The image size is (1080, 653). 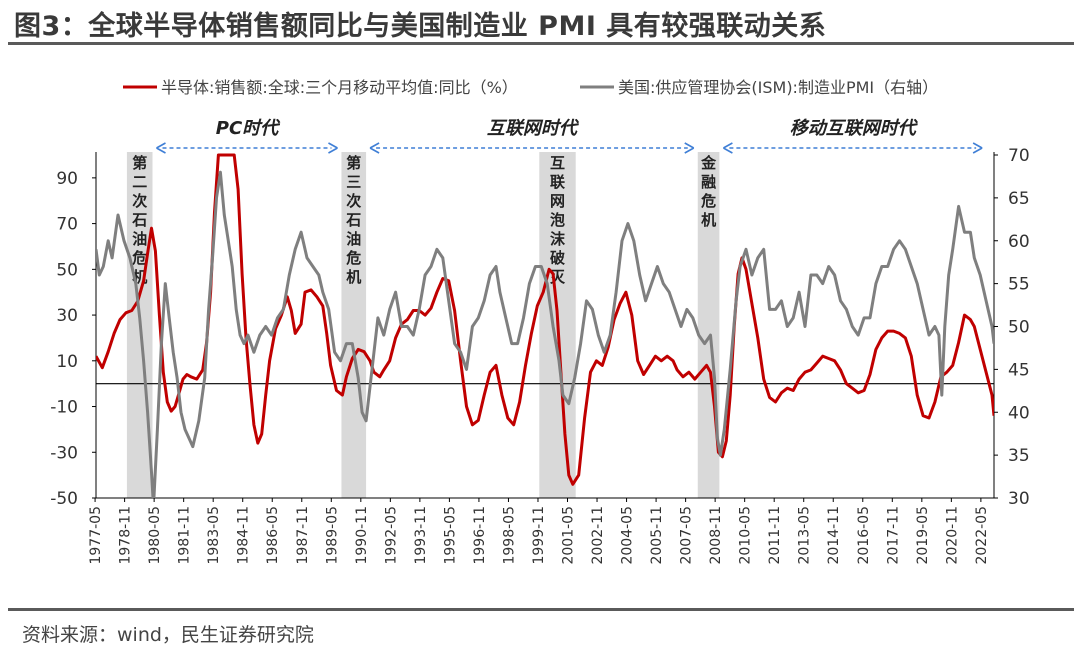 I want to click on era-label: 移动互联网时代, so click(x=854, y=128).